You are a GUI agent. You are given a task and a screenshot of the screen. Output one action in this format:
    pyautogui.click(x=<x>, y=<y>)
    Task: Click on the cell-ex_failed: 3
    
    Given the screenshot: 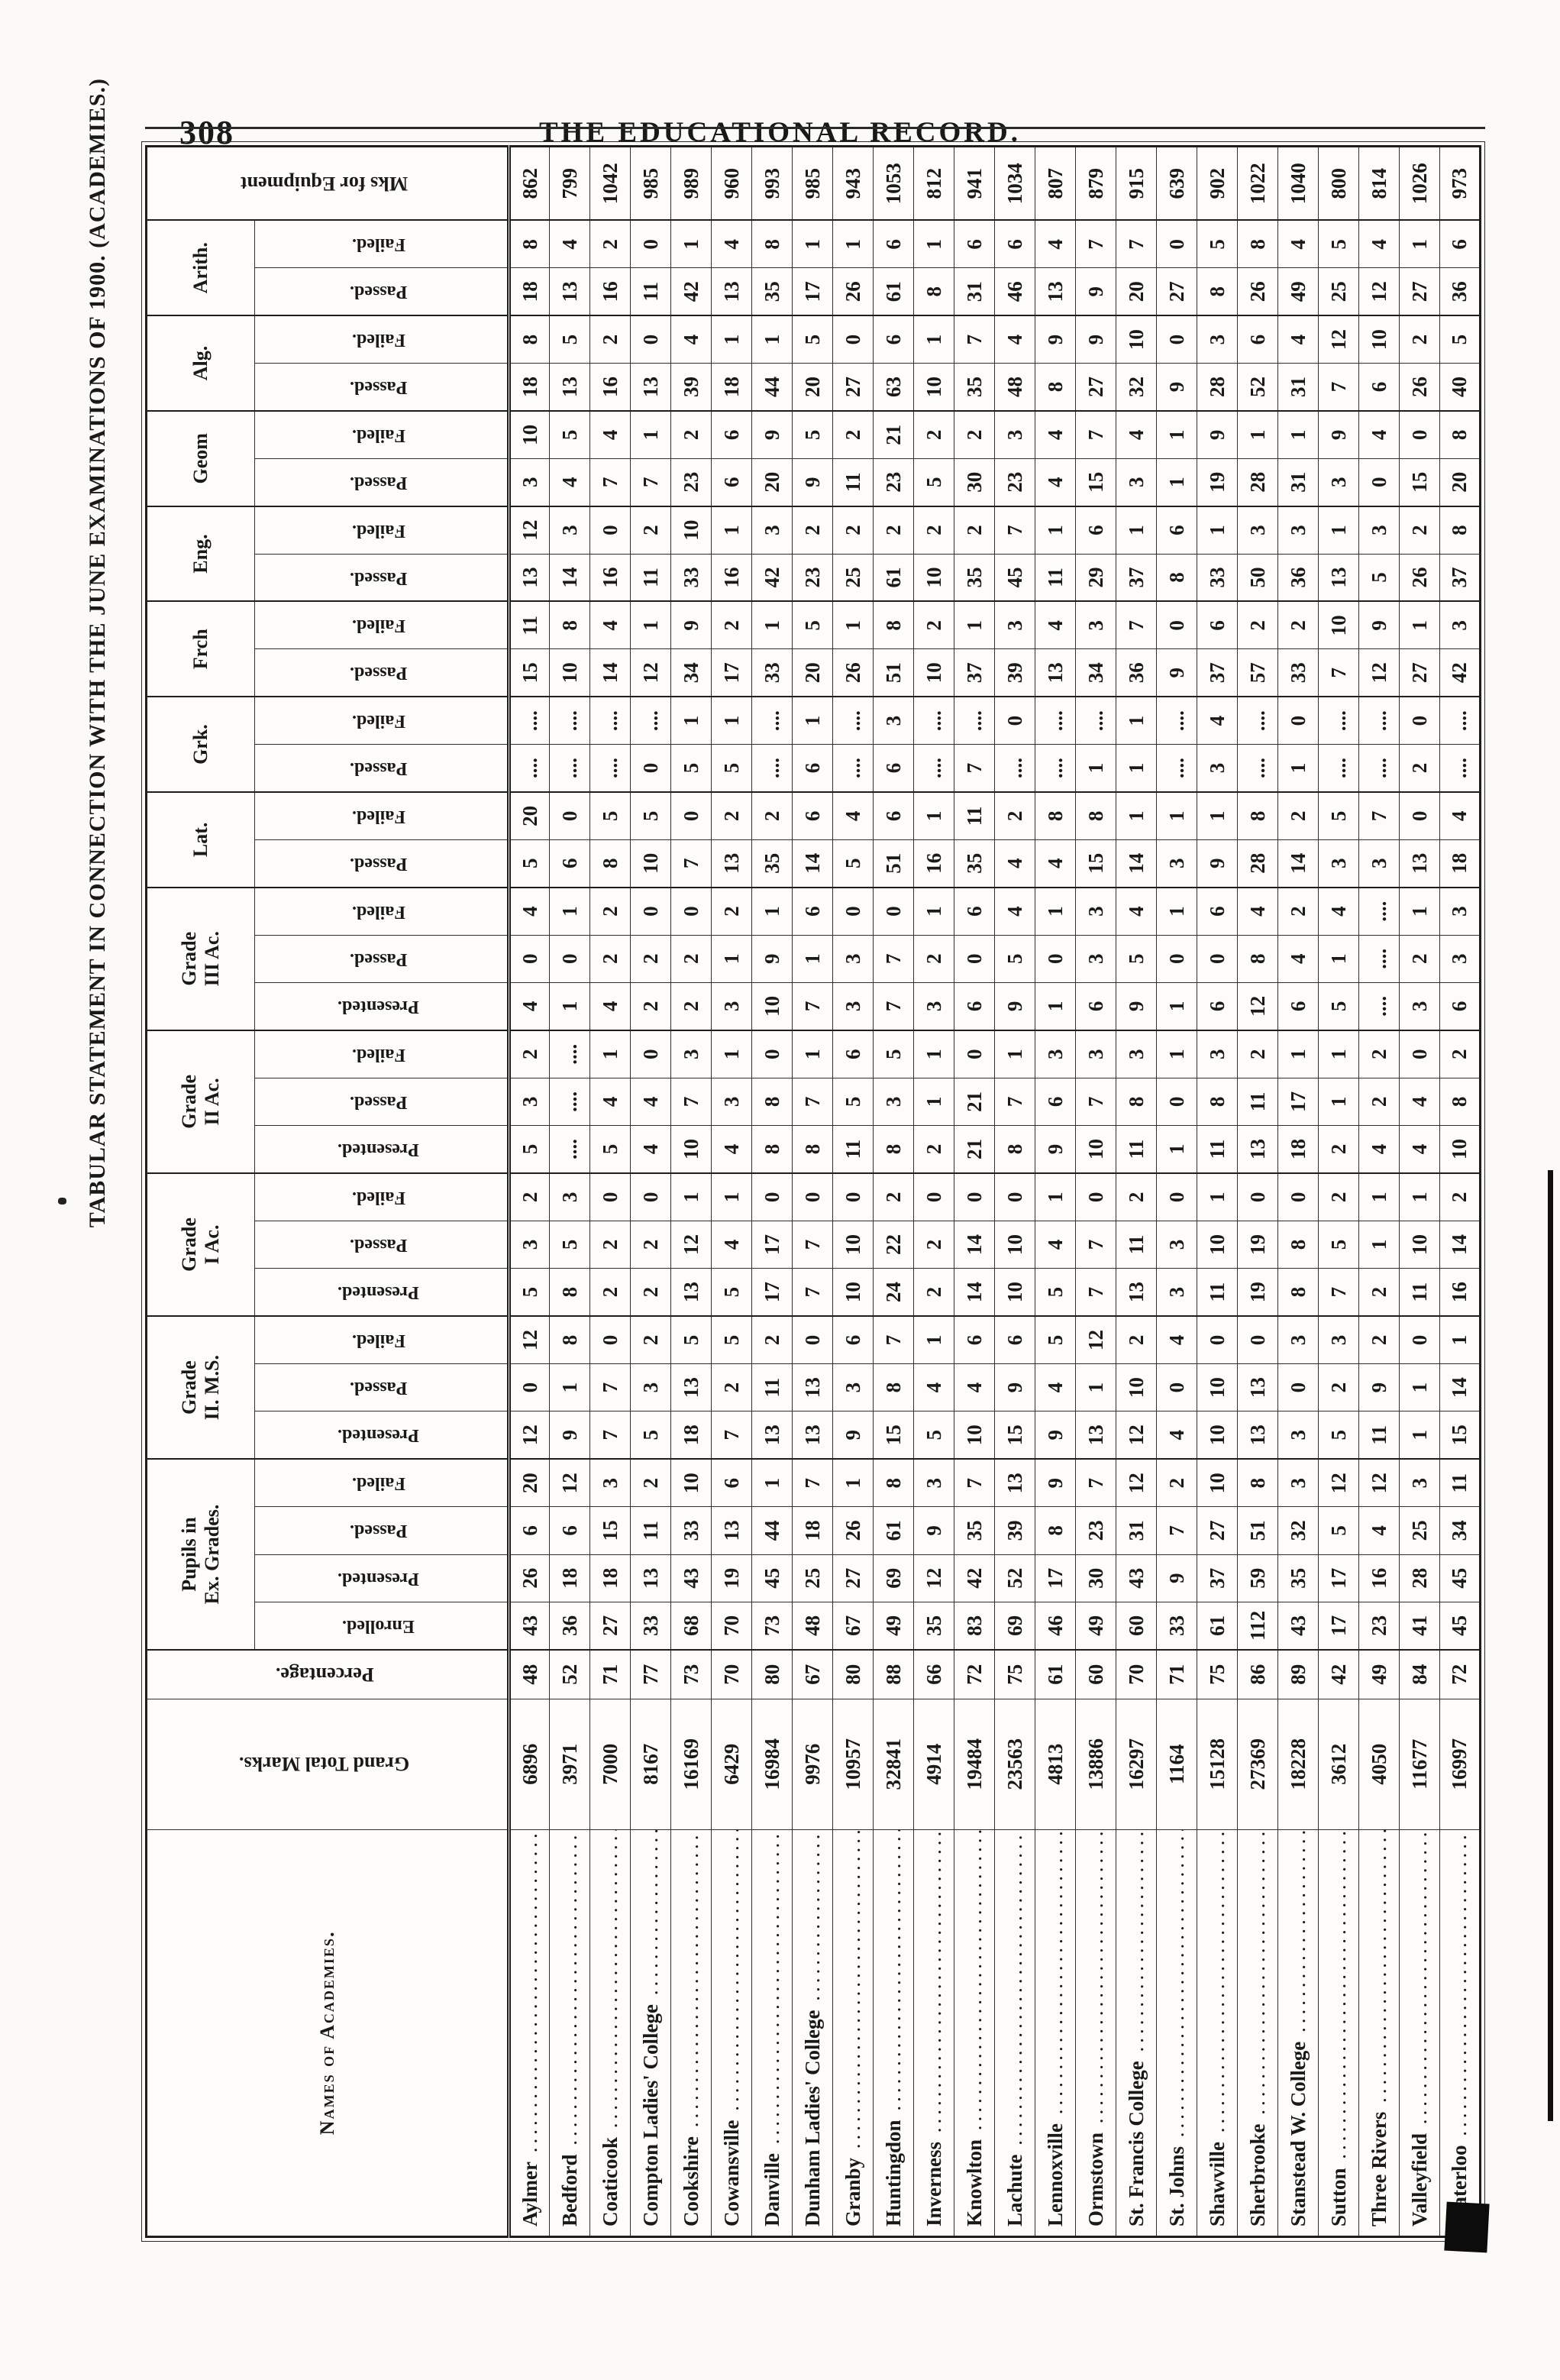 What is the action you would take?
    pyautogui.click(x=610, y=1483)
    